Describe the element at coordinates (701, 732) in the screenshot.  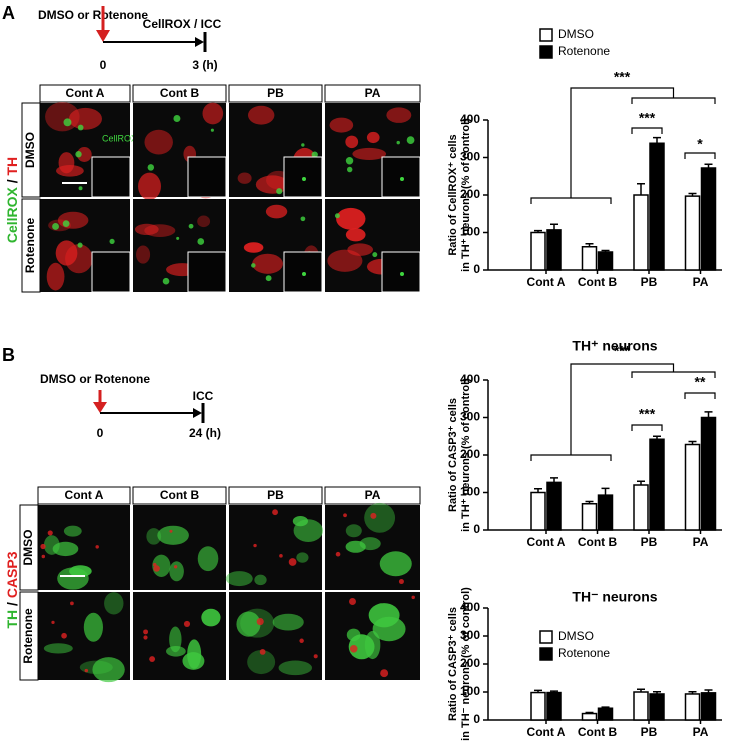
I see `x-tick-label: PA` at that location.